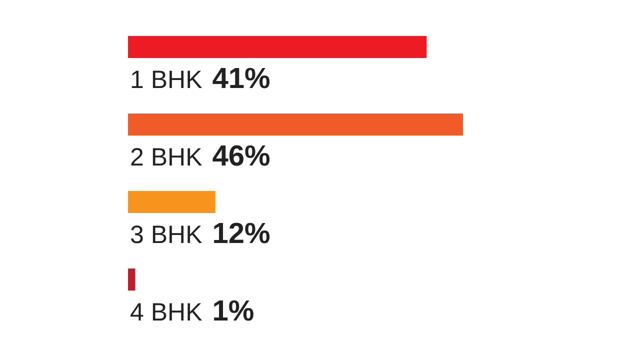 The width and height of the screenshot is (629, 349). What do you see at coordinates (241, 234) in the screenshot?
I see `data-label: 12%` at bounding box center [241, 234].